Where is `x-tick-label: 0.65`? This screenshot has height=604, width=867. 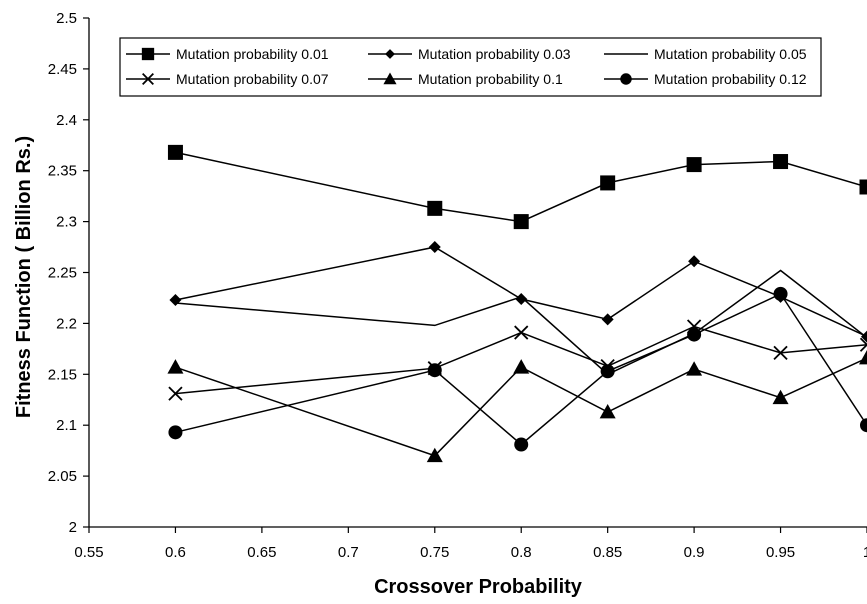
x-tick-label: 0.65 is located at coordinates (261, 552).